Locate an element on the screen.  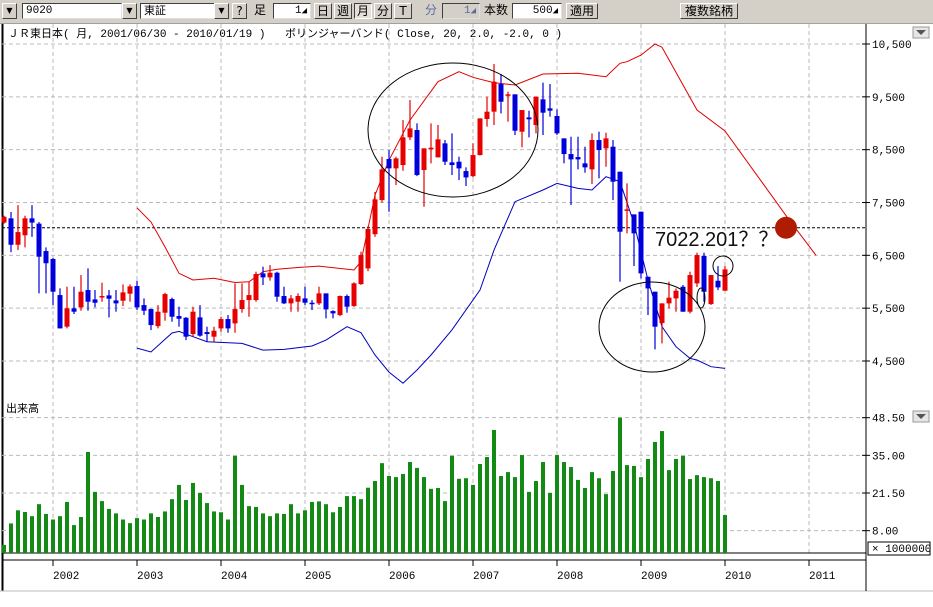
apply-button: 適用 is located at coordinates (582, 11).